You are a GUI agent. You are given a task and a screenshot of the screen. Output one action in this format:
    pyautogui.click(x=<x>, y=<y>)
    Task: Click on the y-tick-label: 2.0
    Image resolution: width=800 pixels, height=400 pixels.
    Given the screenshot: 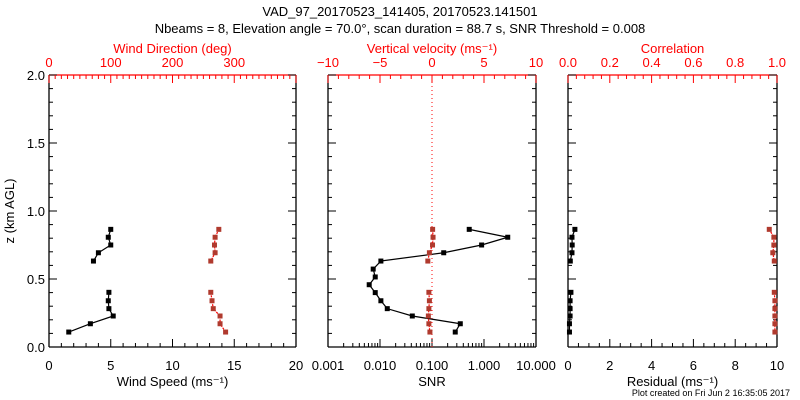 What is the action you would take?
    pyautogui.click(x=36, y=75)
    